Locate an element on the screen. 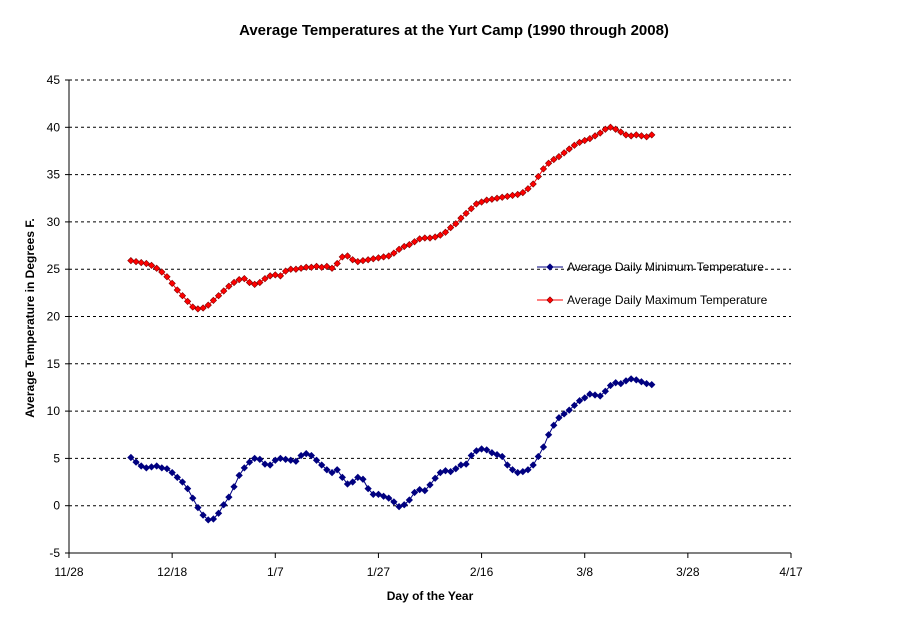  x-tick-label: 4/17 is located at coordinates (791, 572).